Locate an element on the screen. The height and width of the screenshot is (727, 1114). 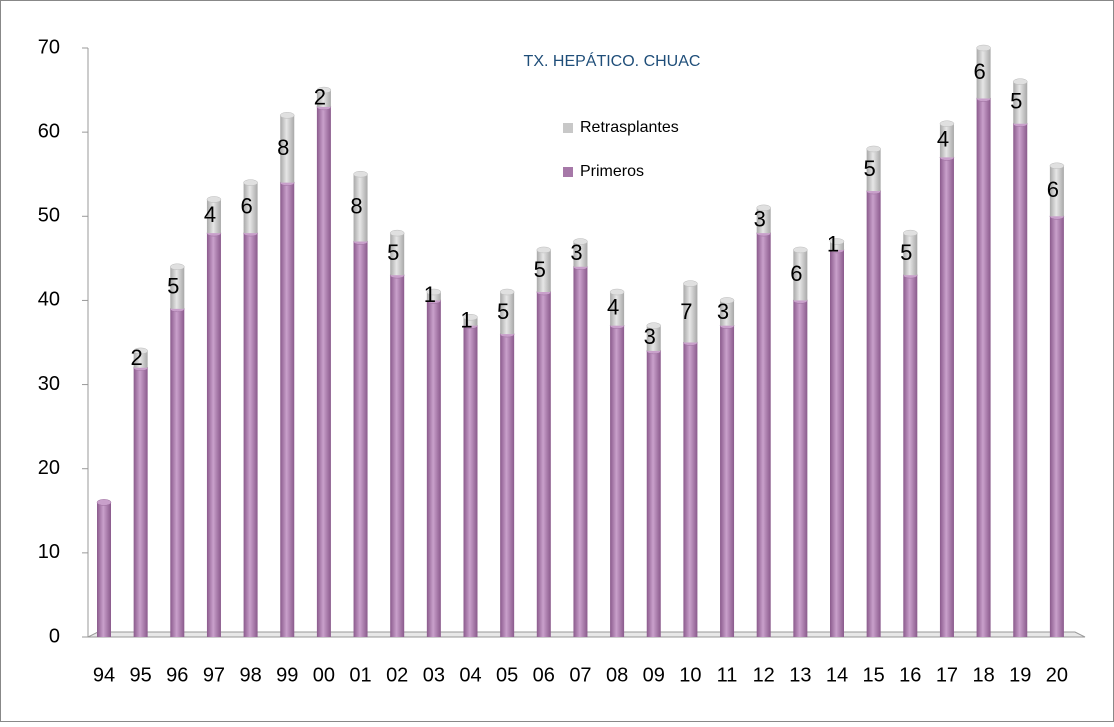
x-tick-label: 98 is located at coordinates (250, 675).